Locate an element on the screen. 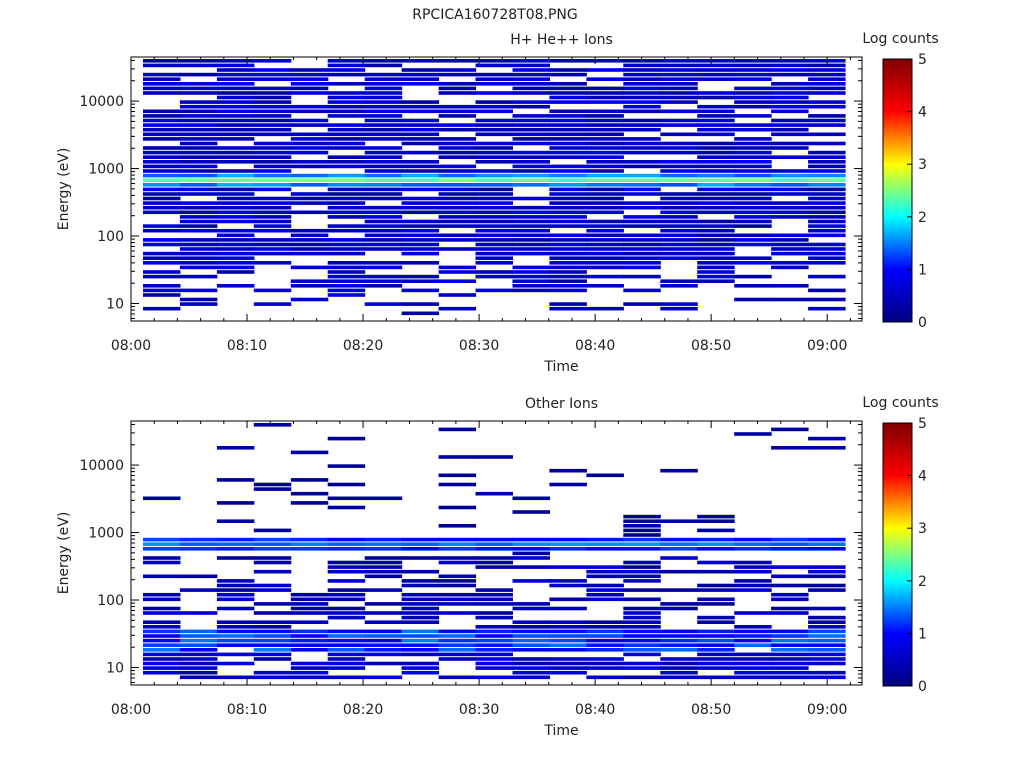  panel-title: Other Ions is located at coordinates (561, 404).